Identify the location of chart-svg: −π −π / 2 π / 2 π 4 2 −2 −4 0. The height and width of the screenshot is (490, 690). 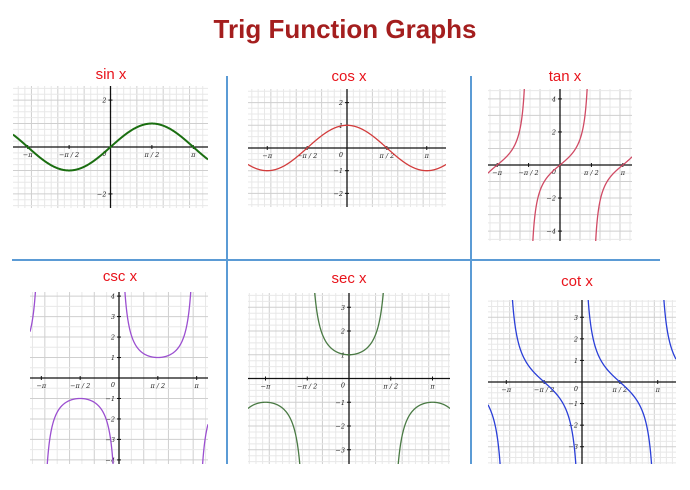
(560, 165).